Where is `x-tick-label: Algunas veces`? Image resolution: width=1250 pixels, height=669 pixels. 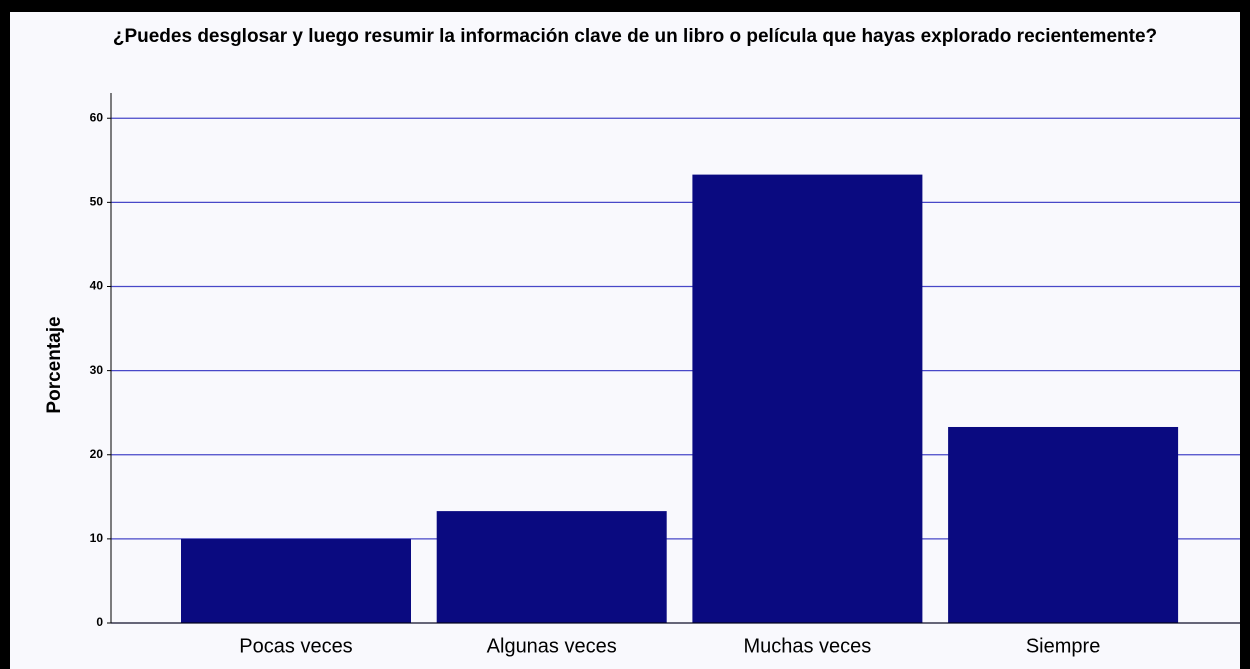 x-tick-label: Algunas veces is located at coordinates (552, 646).